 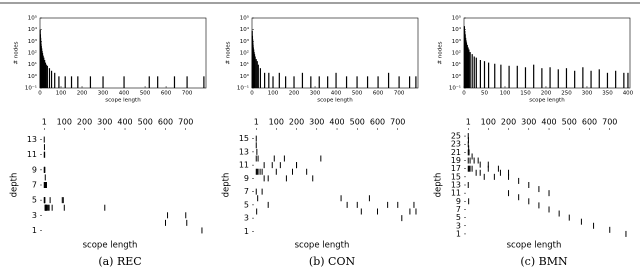 What do you see at coordinates (332, 261) in the screenshot?
I see `caption: (b) CON` at bounding box center [332, 261].